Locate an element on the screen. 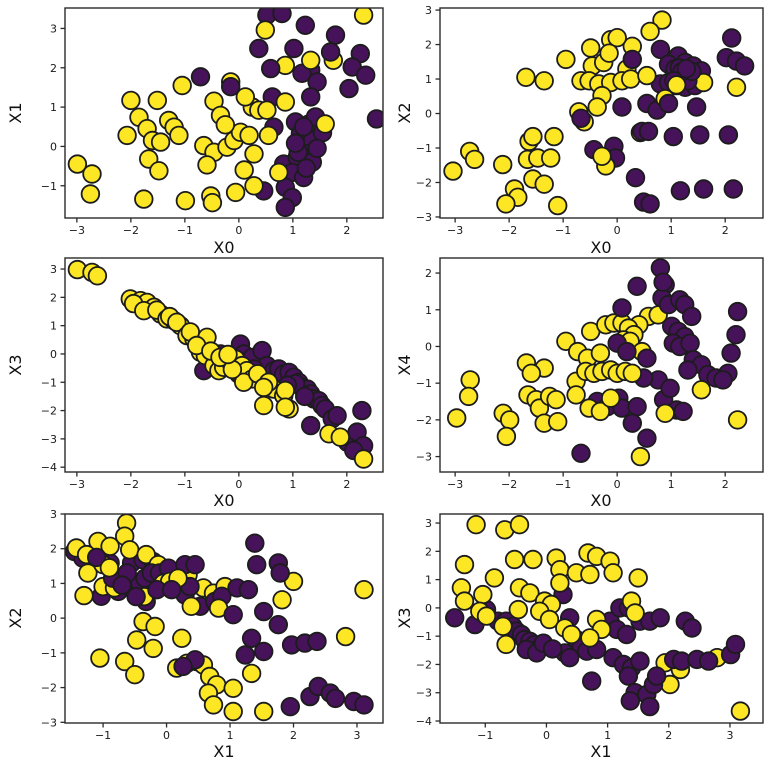  y-axis-label: X3 is located at coordinates (404, 618).